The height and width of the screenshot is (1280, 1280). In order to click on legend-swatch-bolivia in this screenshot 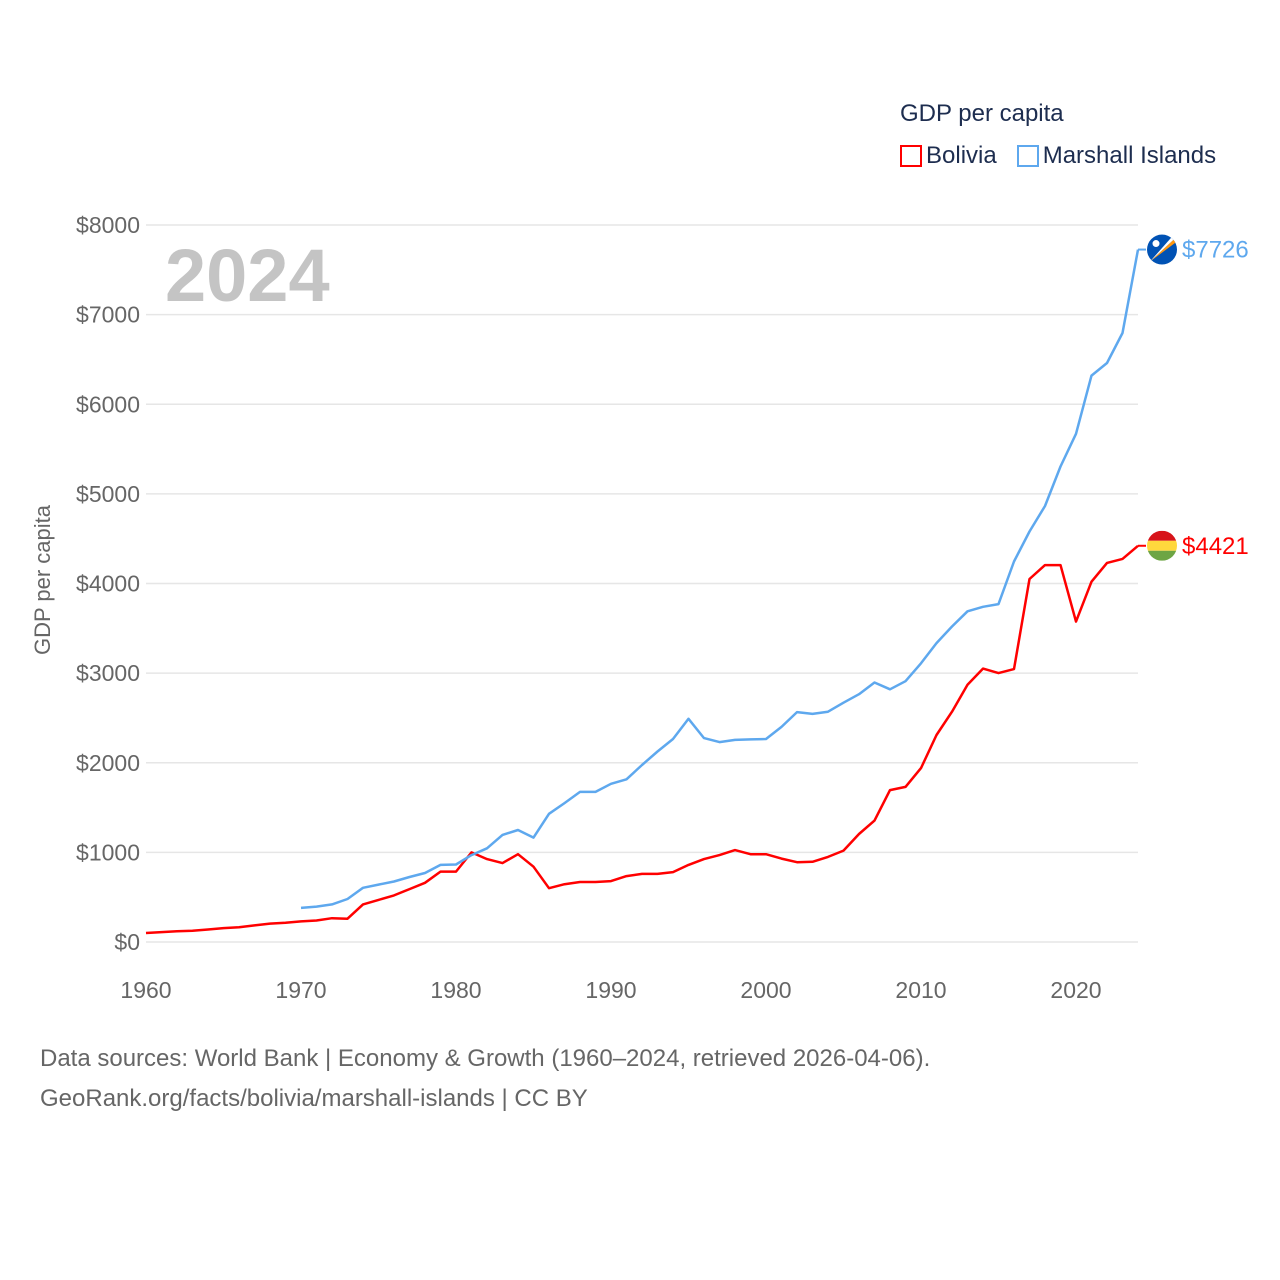, I will do `click(911, 156)`.